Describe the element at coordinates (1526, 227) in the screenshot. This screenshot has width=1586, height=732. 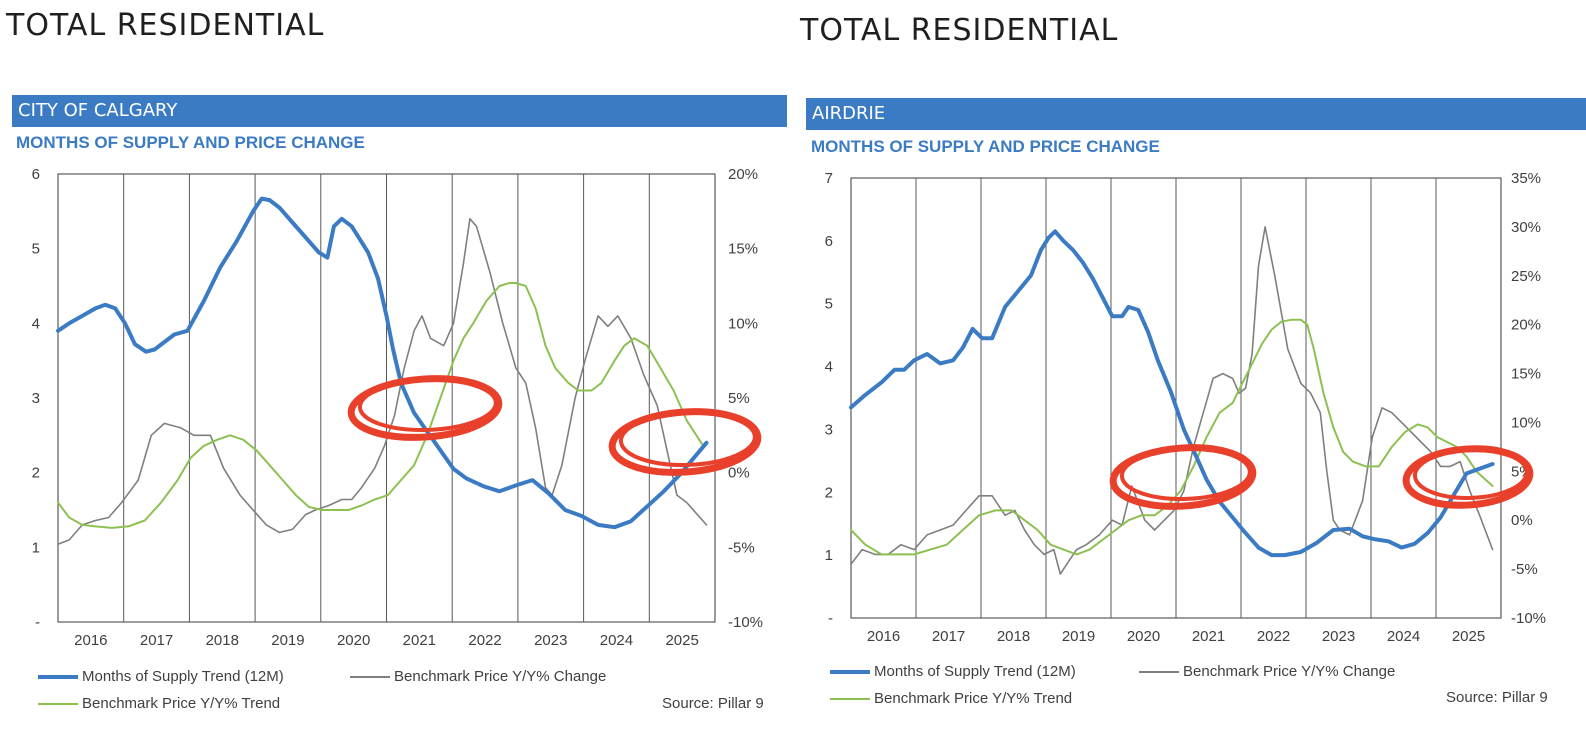
I see `y-right-tick-label: 30%` at that location.